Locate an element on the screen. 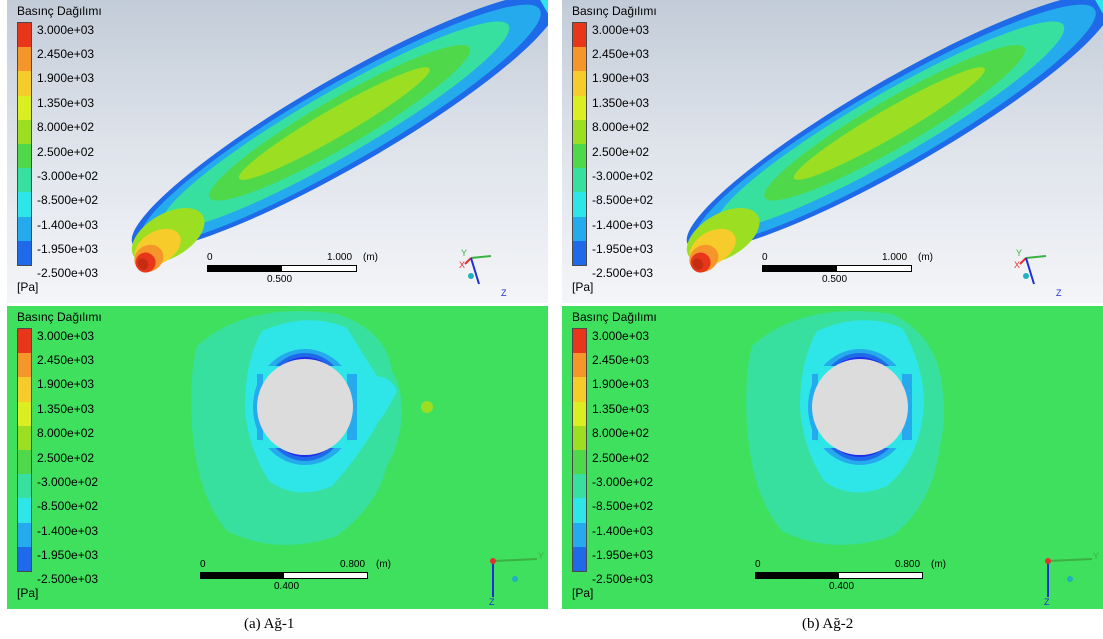  caption-left: (a) Ağ-1 is located at coordinates (269, 624).